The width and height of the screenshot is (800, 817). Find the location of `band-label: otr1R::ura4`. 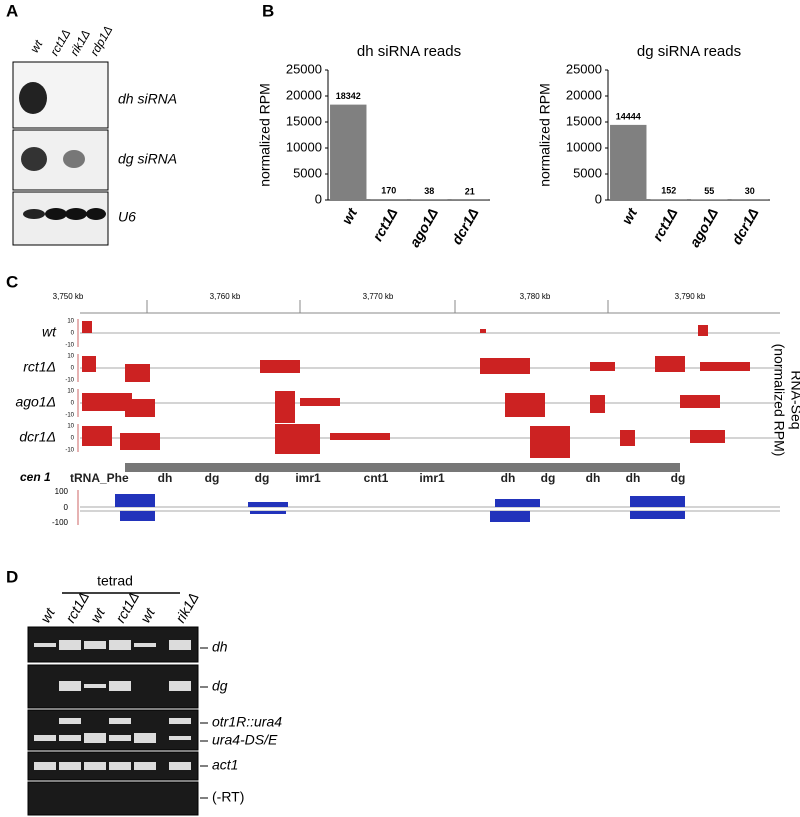

band-label: otr1R::ura4 is located at coordinates (247, 722).